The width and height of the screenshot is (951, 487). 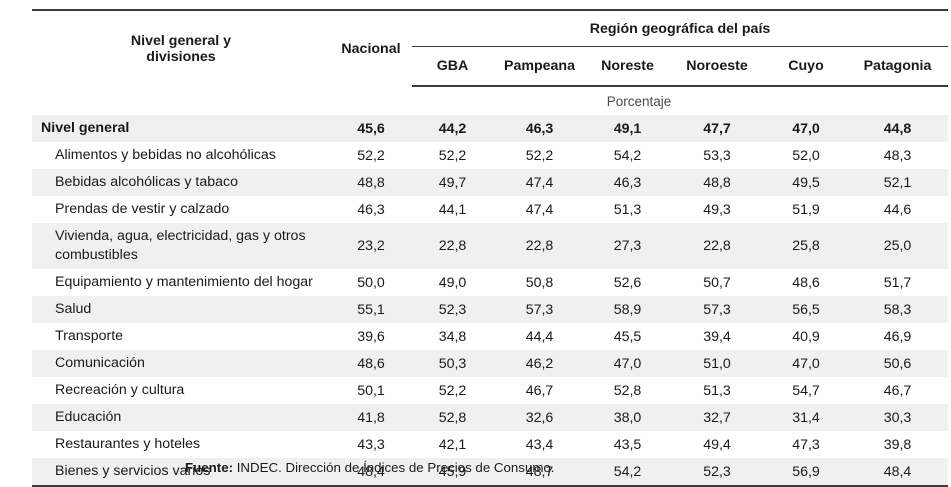 What do you see at coordinates (627, 336) in the screenshot?
I see `cell-region: 45,5` at bounding box center [627, 336].